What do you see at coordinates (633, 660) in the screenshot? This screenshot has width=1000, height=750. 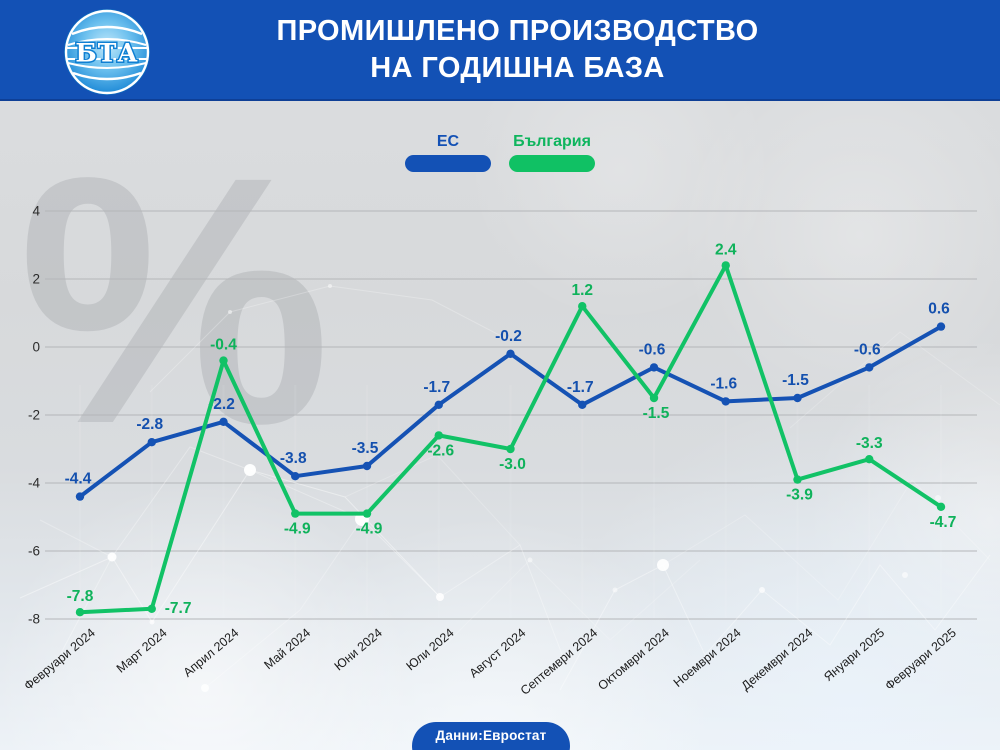 I see `x-tick-label: Октомври 2024` at bounding box center [633, 660].